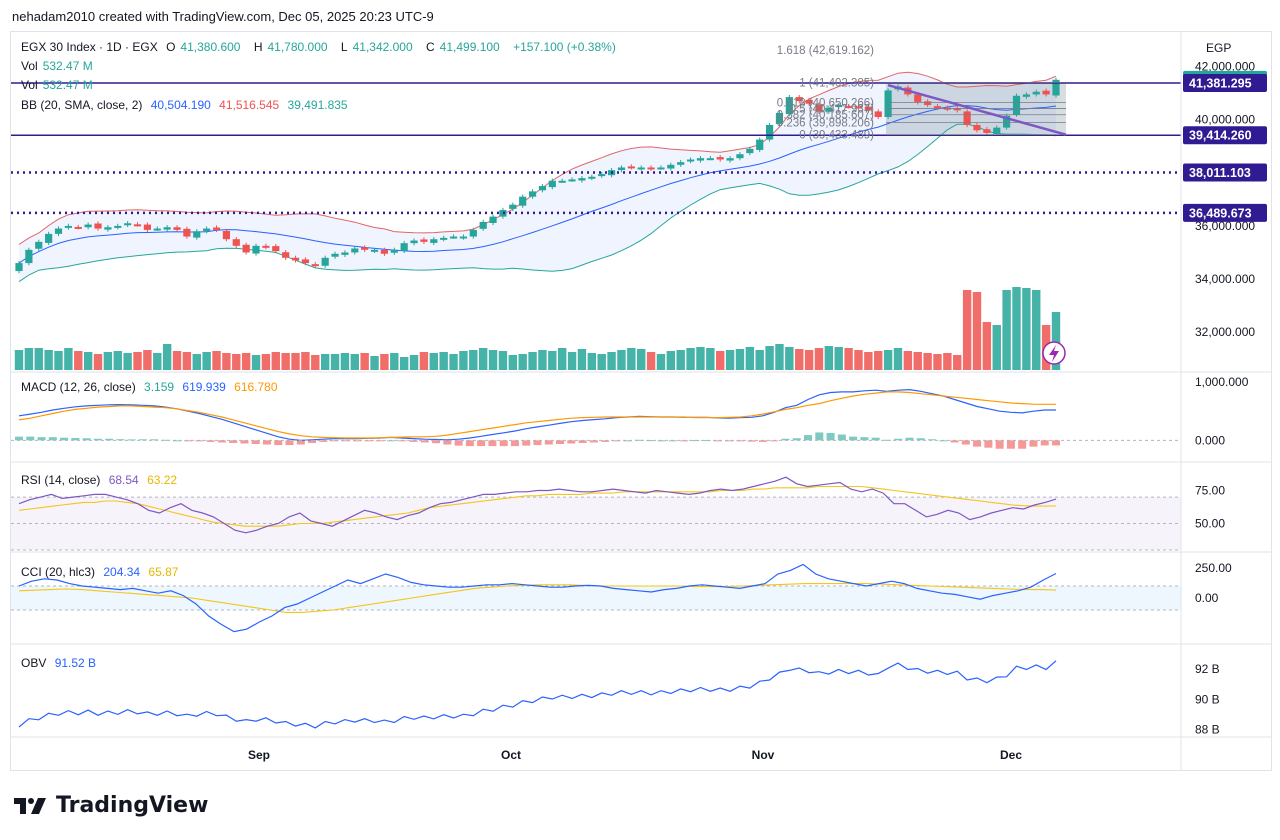  I want to click on low-label: L, so click(344, 47).